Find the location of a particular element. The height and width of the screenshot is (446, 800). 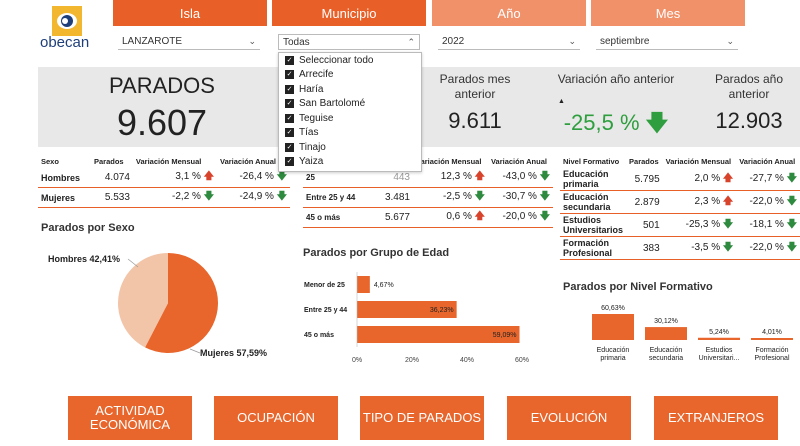

option-label: Tías is located at coordinates (309, 133).